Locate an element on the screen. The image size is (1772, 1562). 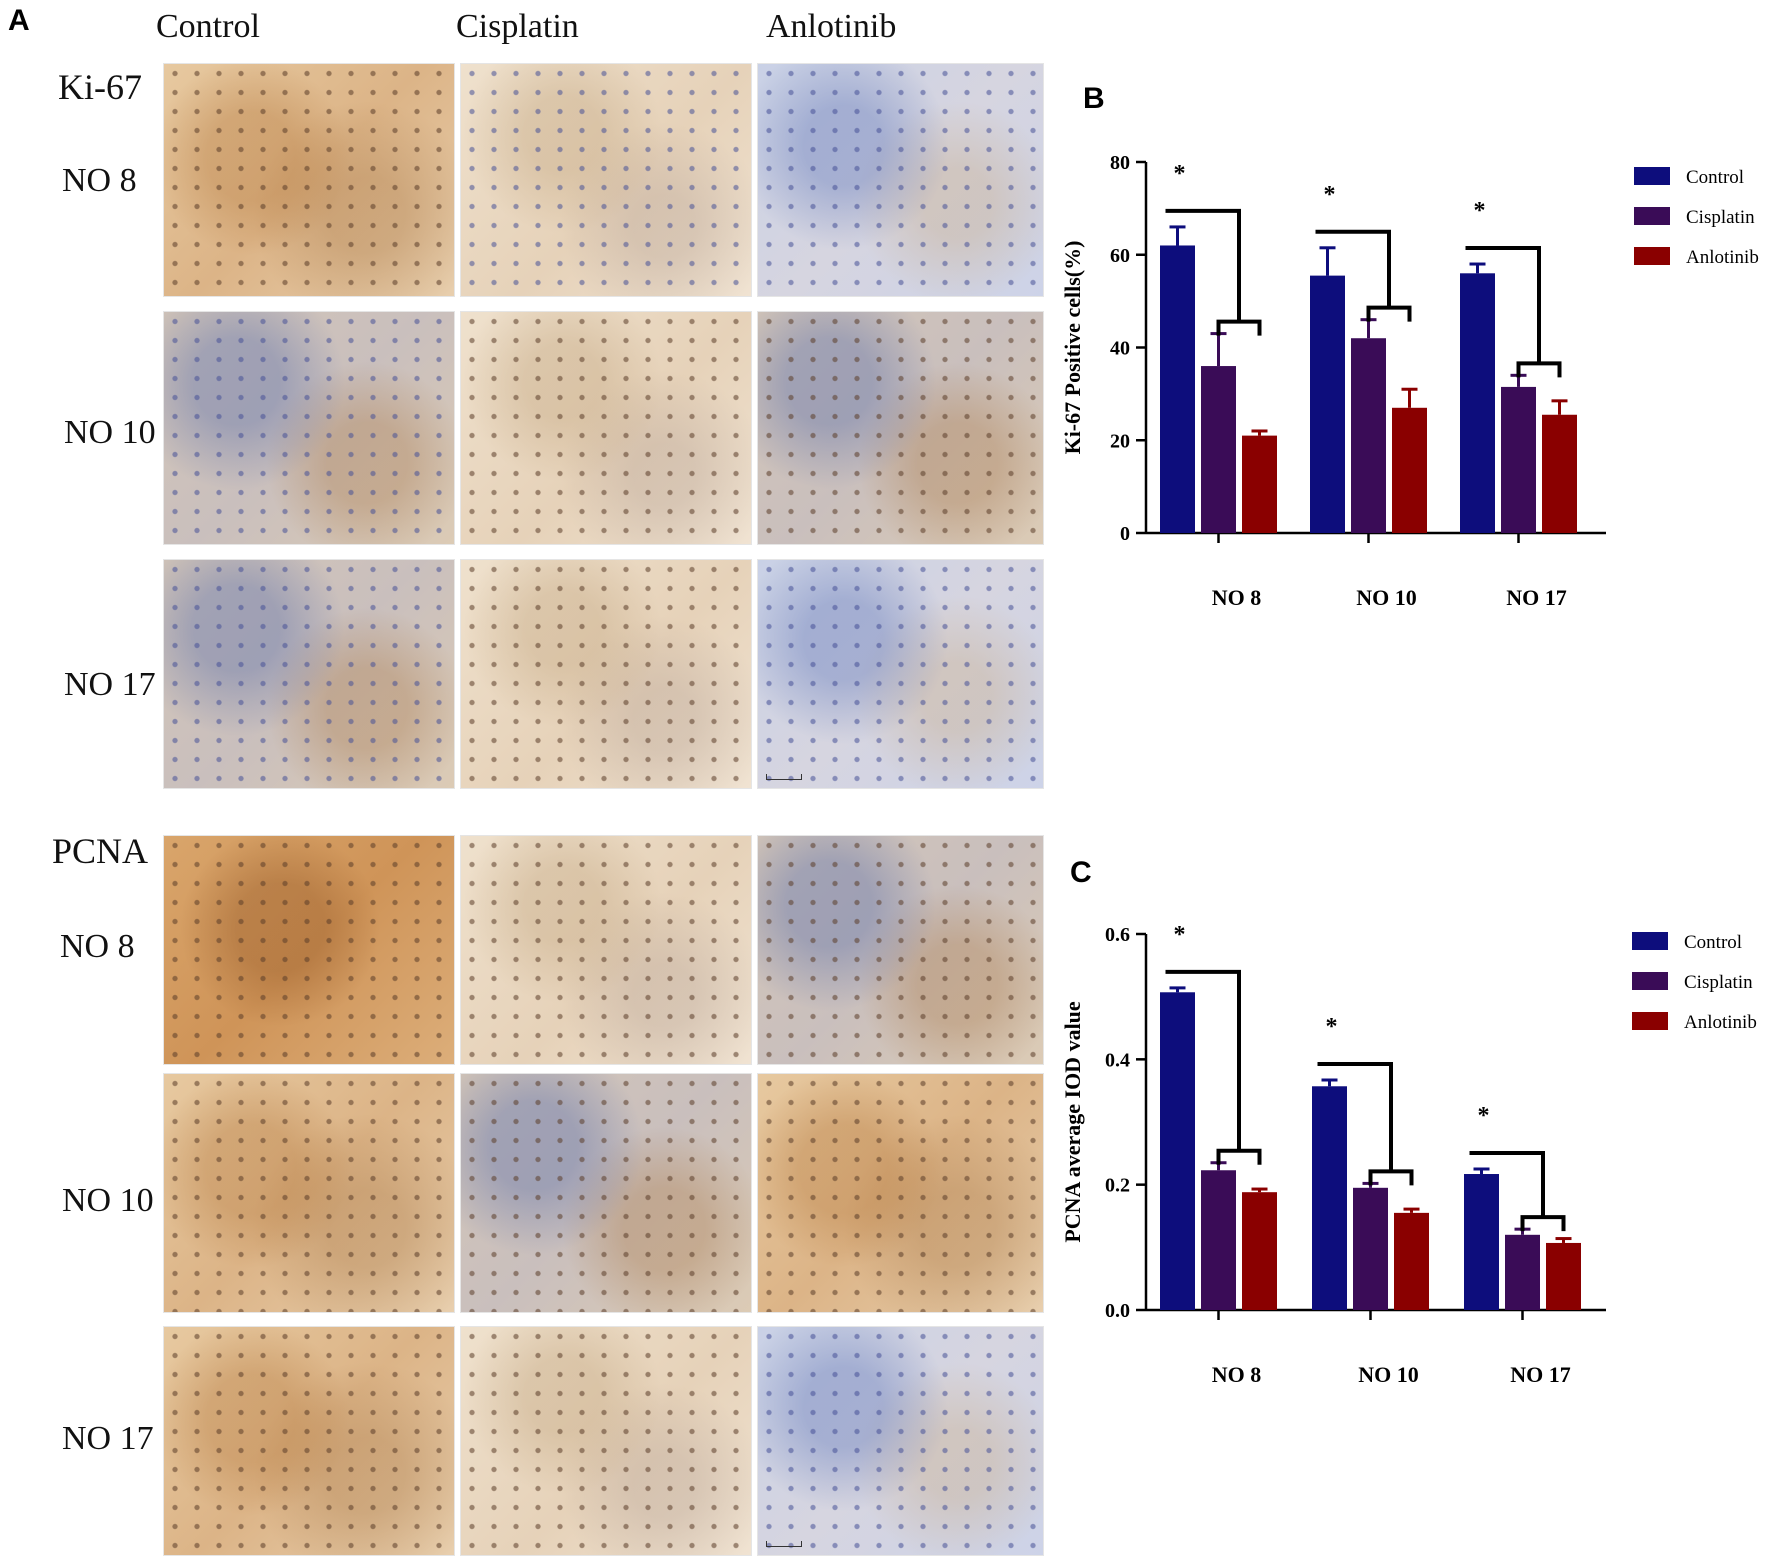
micrograph-pcna-control-no8 is located at coordinates (309, 950).